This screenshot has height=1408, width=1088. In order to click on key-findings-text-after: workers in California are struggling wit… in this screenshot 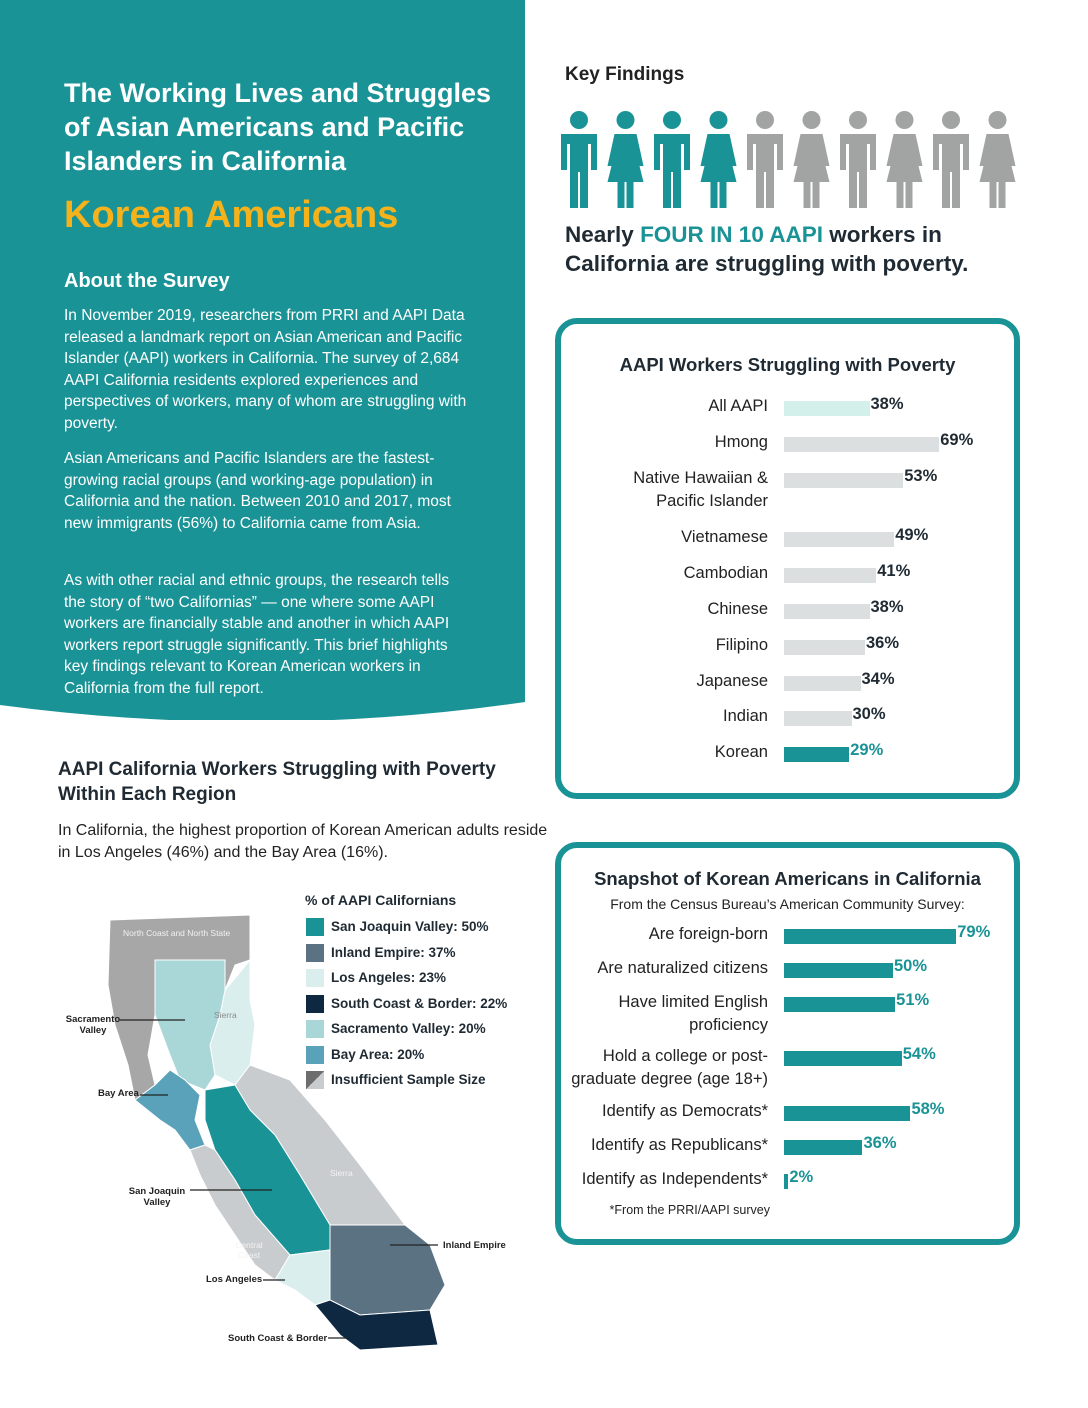, I will do `click(767, 249)`.